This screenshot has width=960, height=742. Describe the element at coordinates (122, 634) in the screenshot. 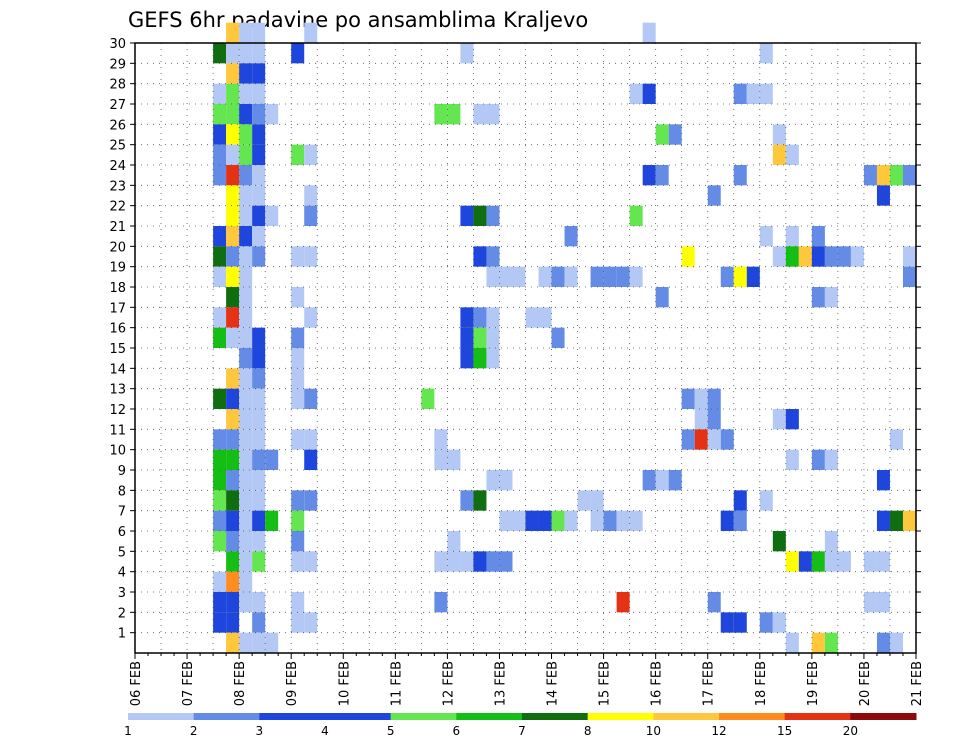

I see `y-tick-label-1: 1` at that location.